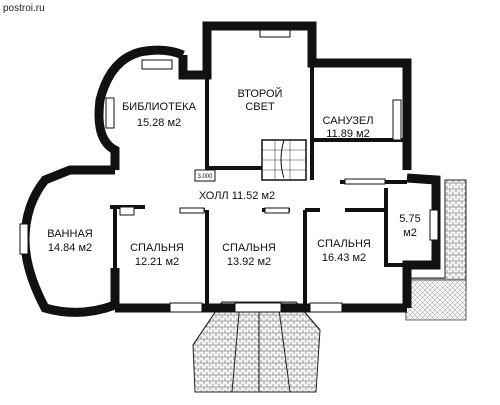  I want to click on bedroom2-area: 13.92 м2, so click(249, 262).